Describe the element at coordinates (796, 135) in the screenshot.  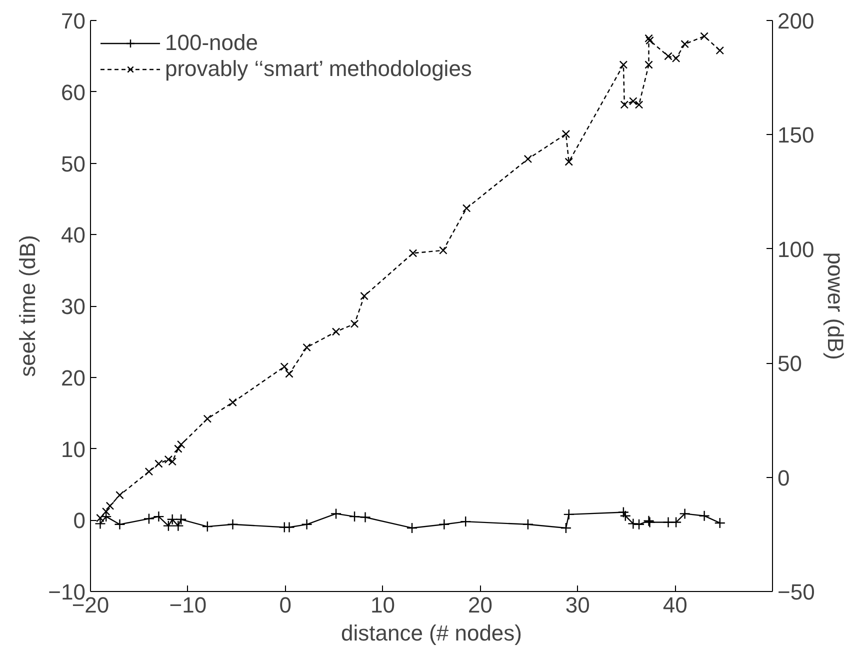
I see `y2-tick-label: 150` at that location.